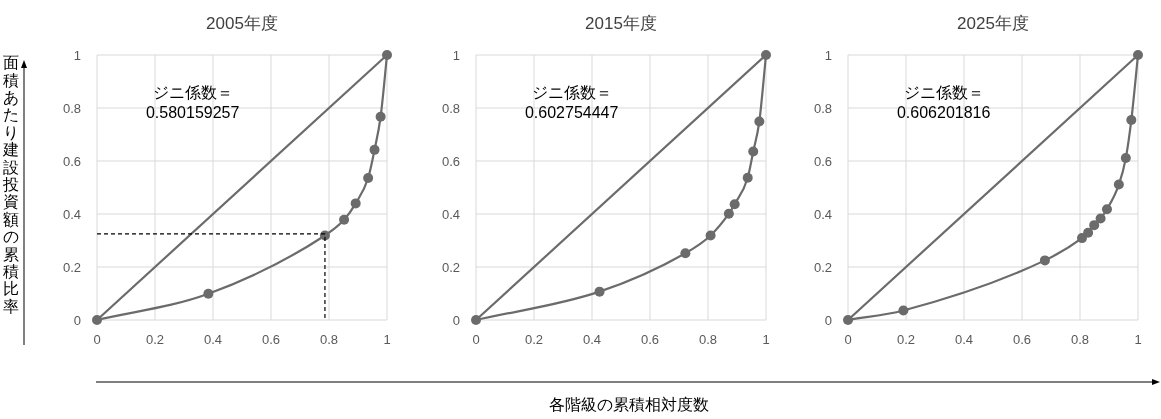 Image resolution: width=1161 pixels, height=419 pixels. Describe the element at coordinates (943, 102) in the screenshot. I see `annotation: ジニ係数＝ 0.606201816` at that location.